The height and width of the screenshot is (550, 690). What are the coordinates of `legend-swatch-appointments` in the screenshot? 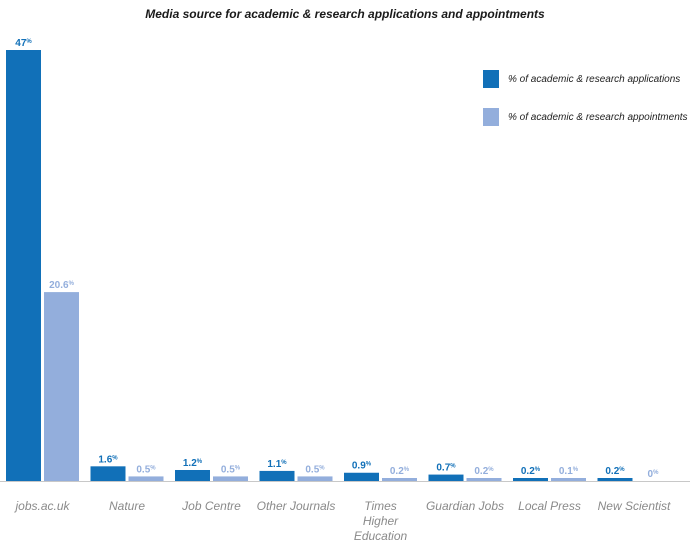 It's located at (491, 117).